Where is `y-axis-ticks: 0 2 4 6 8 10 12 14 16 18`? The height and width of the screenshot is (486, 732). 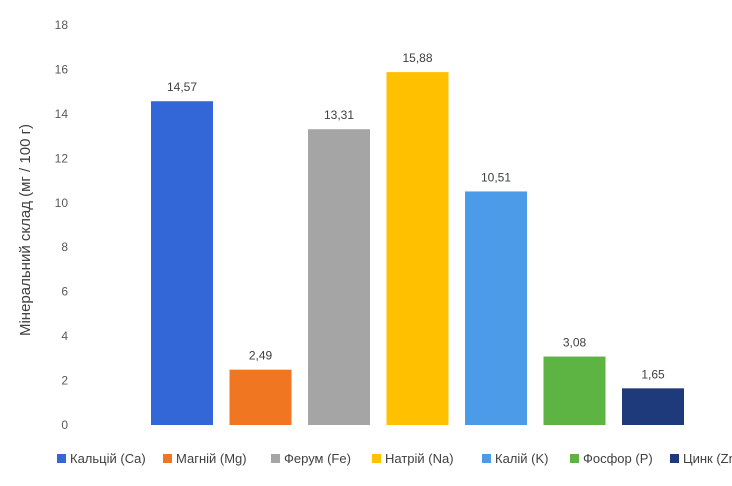
y-axis-ticks: 0 2 4 6 8 10 12 14 16 18 is located at coordinates (62, 225).